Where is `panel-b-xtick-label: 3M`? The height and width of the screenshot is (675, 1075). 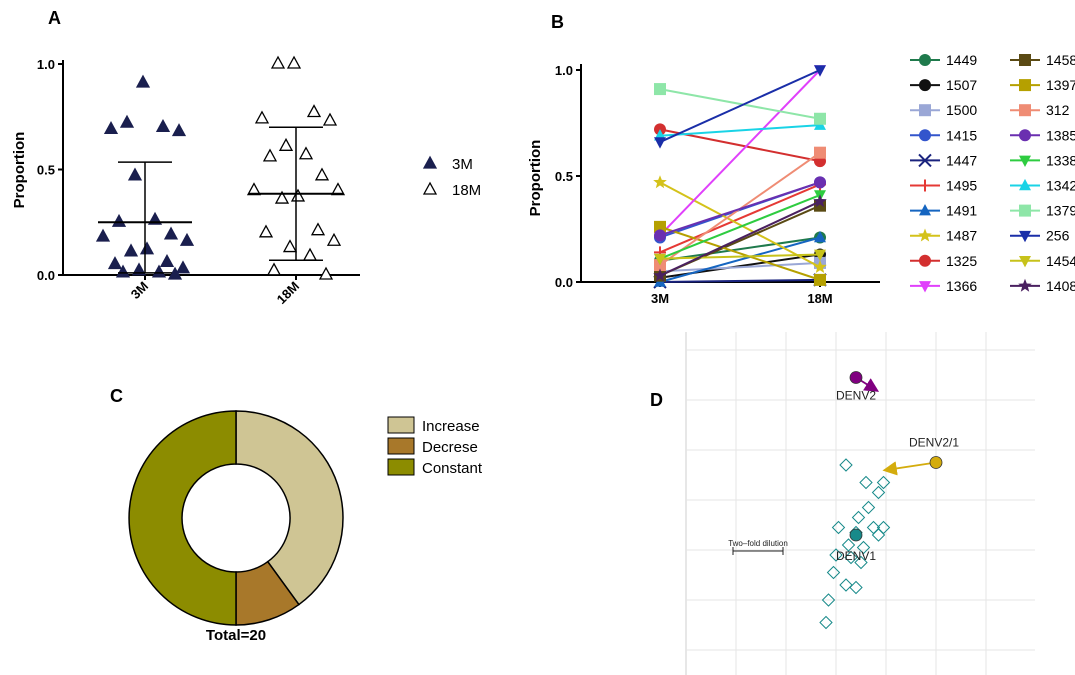
panel-b-xtick-label: 3M is located at coordinates (660, 298).